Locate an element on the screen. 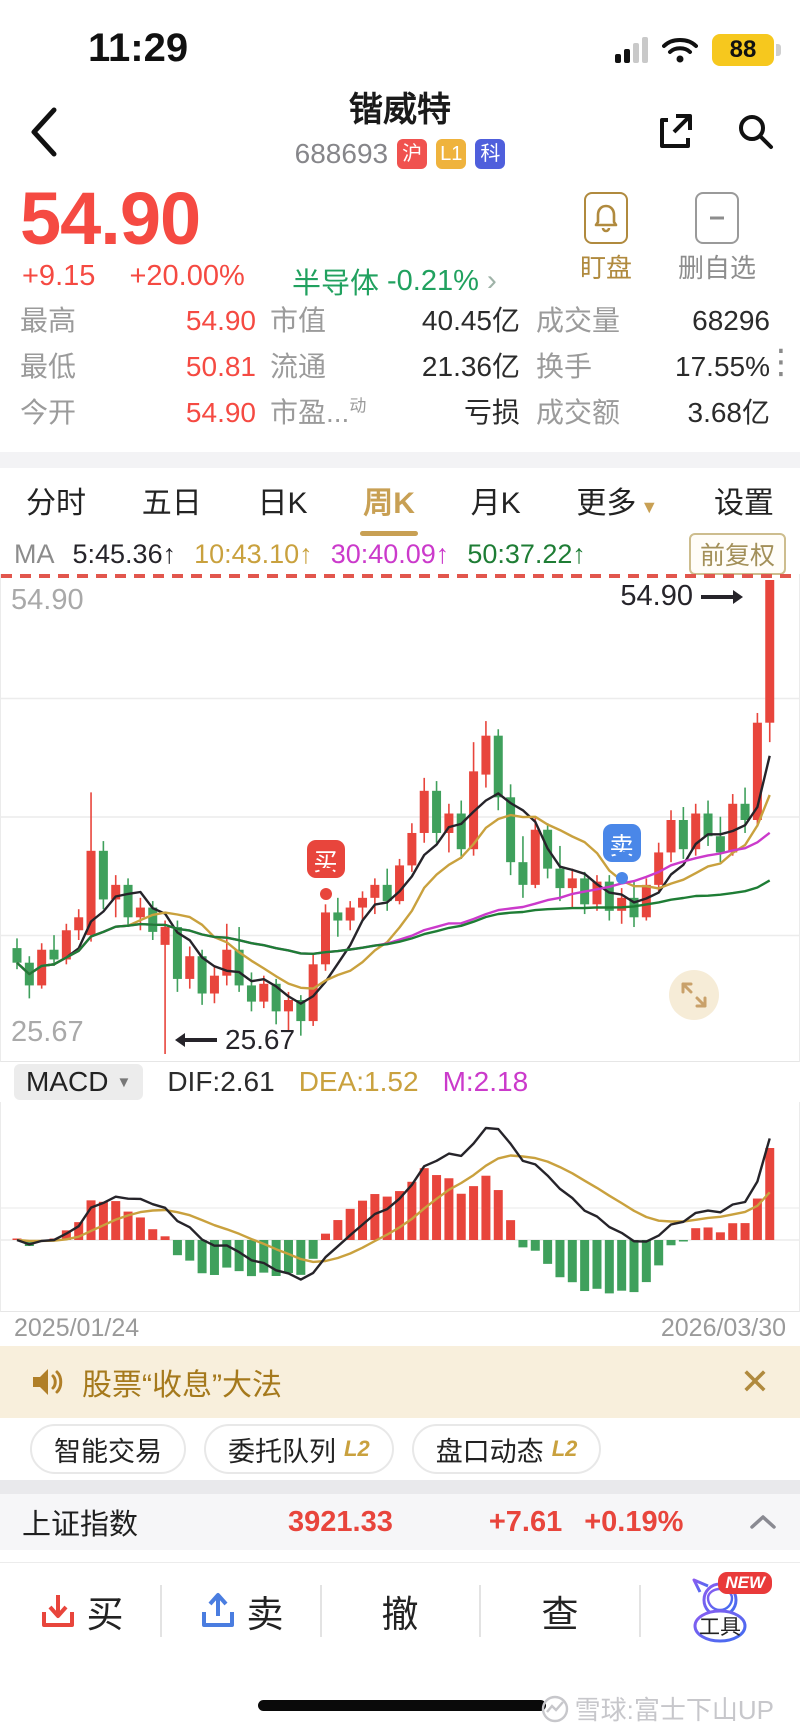 Image resolution: width=800 pixels, height=1731 pixels. stat-value: 3.68亿 is located at coordinates (729, 412).